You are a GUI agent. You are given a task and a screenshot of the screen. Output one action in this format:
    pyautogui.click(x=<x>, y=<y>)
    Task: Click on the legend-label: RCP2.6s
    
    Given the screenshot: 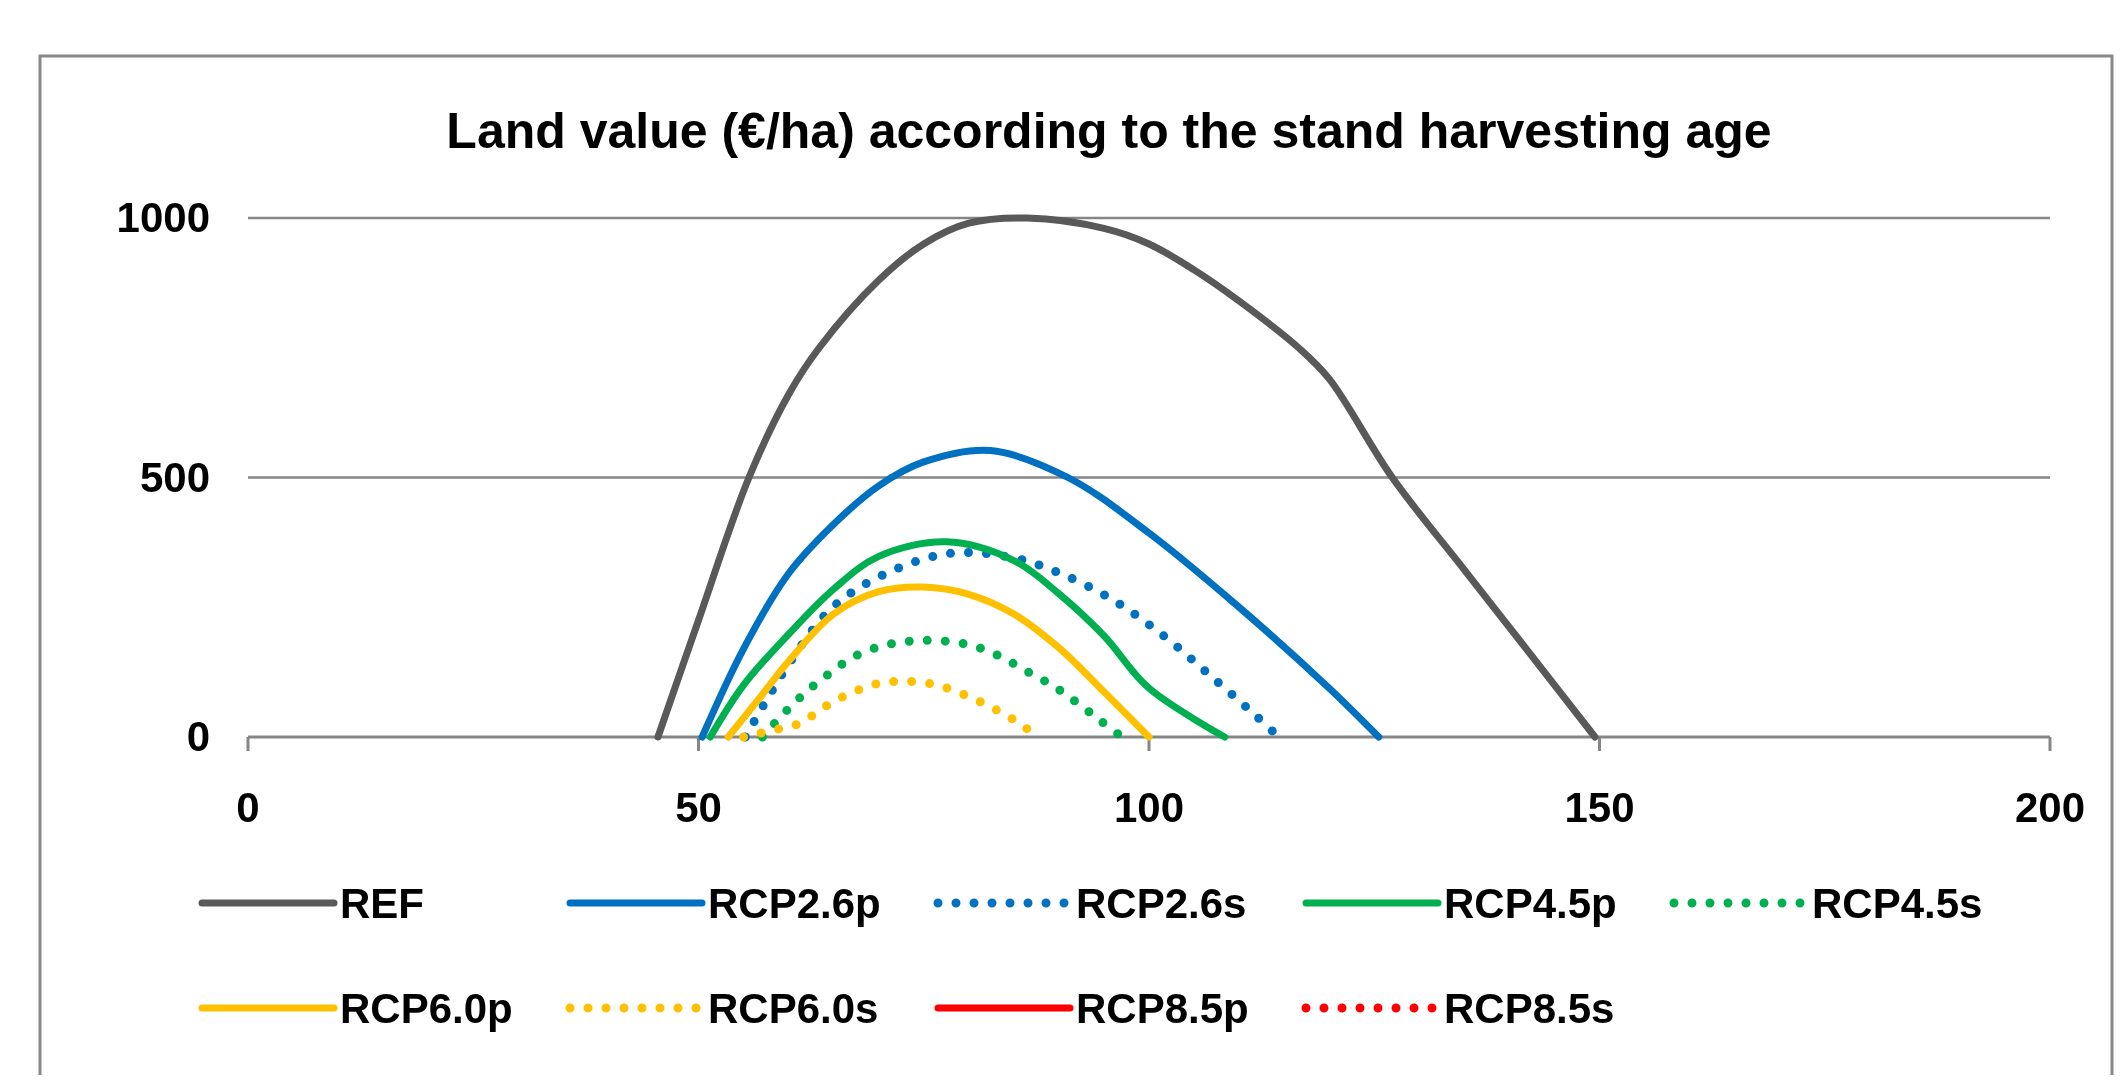 What is the action you would take?
    pyautogui.click(x=1161, y=903)
    